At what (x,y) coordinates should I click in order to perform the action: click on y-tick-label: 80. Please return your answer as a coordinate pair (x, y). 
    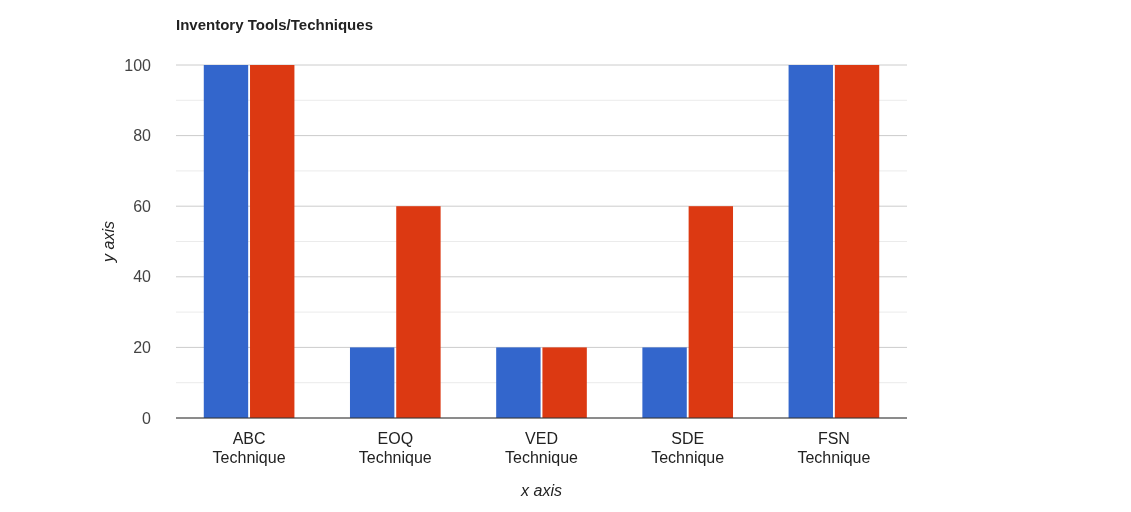
    Looking at the image, I should click on (142, 136).